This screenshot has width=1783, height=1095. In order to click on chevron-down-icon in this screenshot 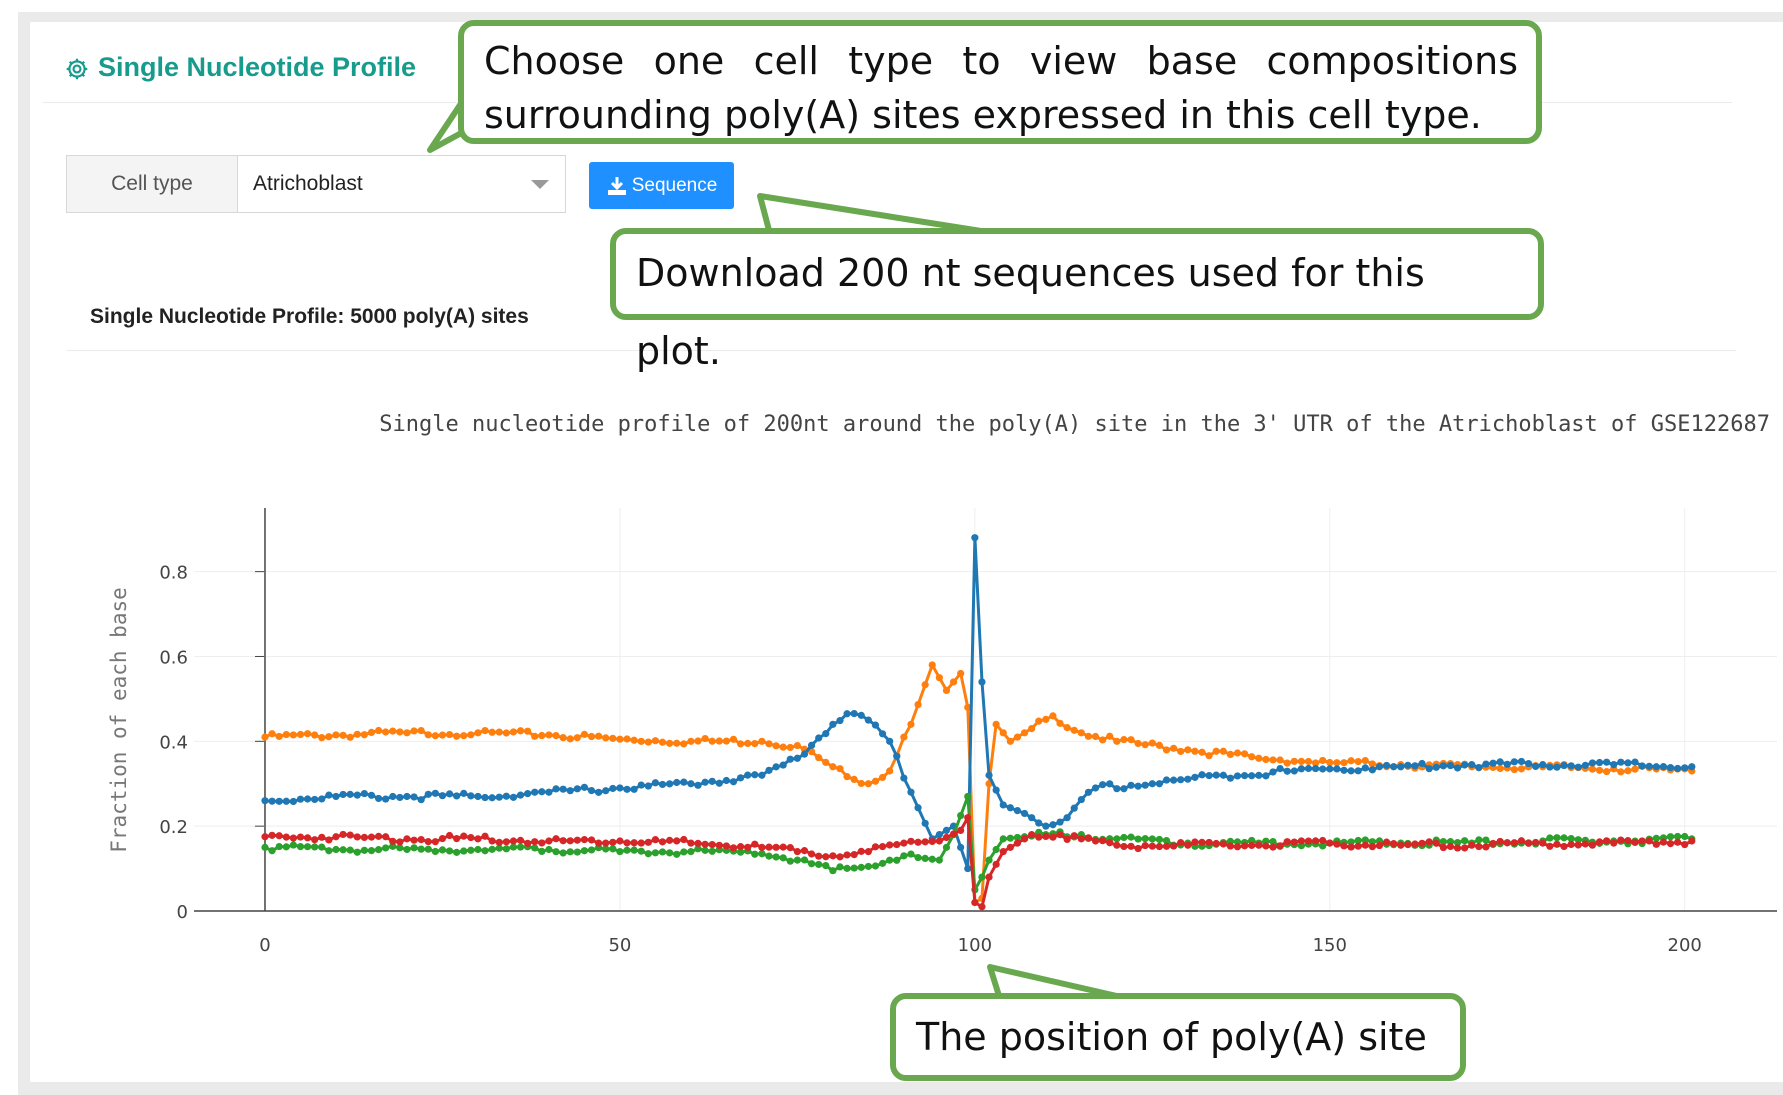, I will do `click(540, 184)`.